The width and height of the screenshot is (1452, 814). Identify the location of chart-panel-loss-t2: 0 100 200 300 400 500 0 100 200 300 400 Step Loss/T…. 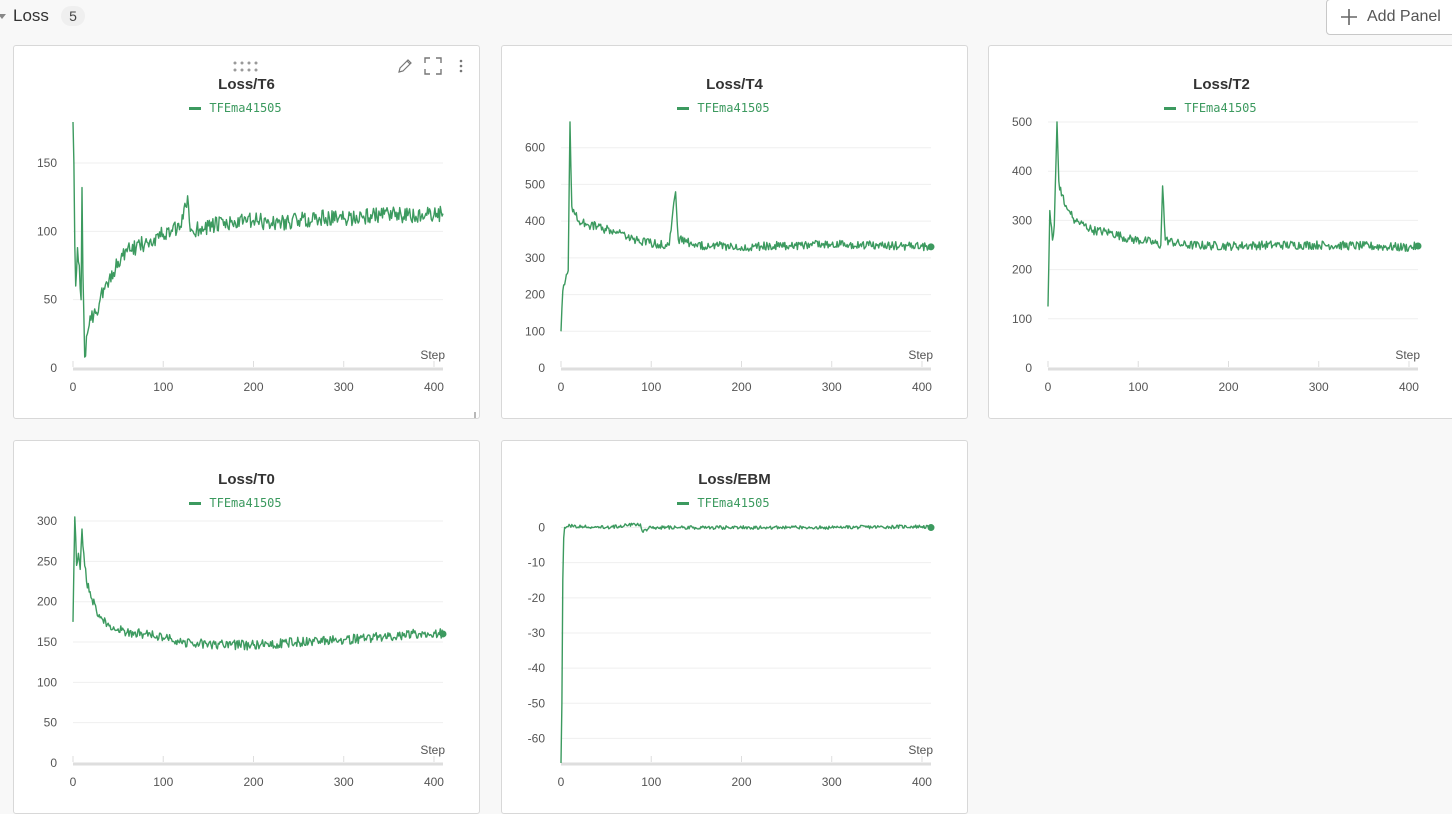
(1220, 232).